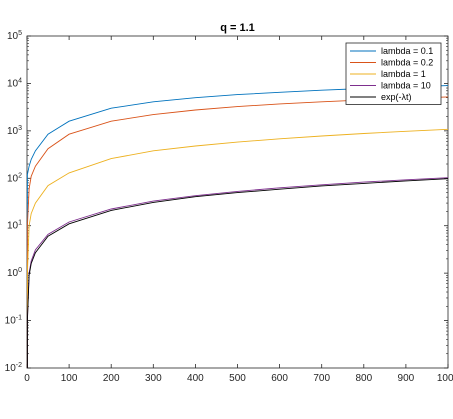 This screenshot has height=419, width=453. I want to click on x-tick-label: 900, so click(406, 378).